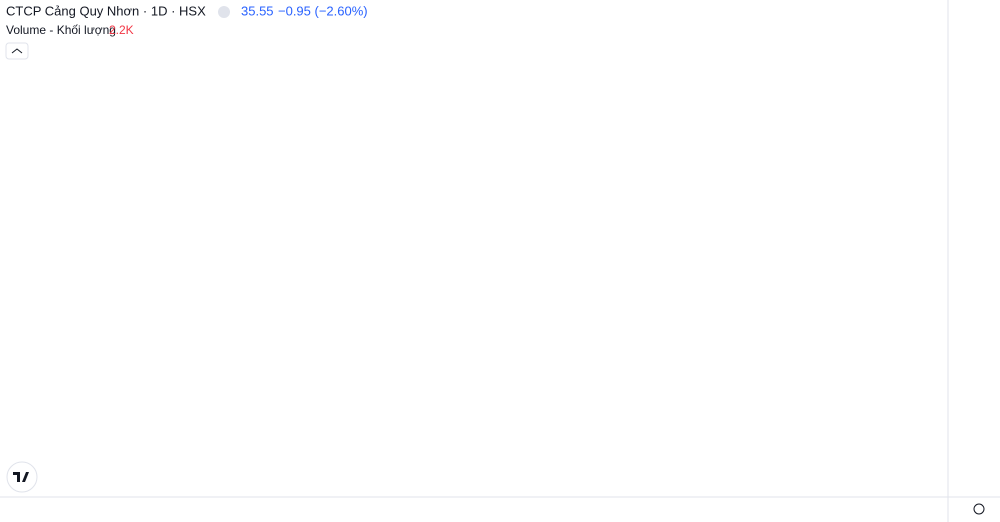 The image size is (1000, 522). Describe the element at coordinates (121, 30) in the screenshot. I see `volume-value: 2.2K` at that location.